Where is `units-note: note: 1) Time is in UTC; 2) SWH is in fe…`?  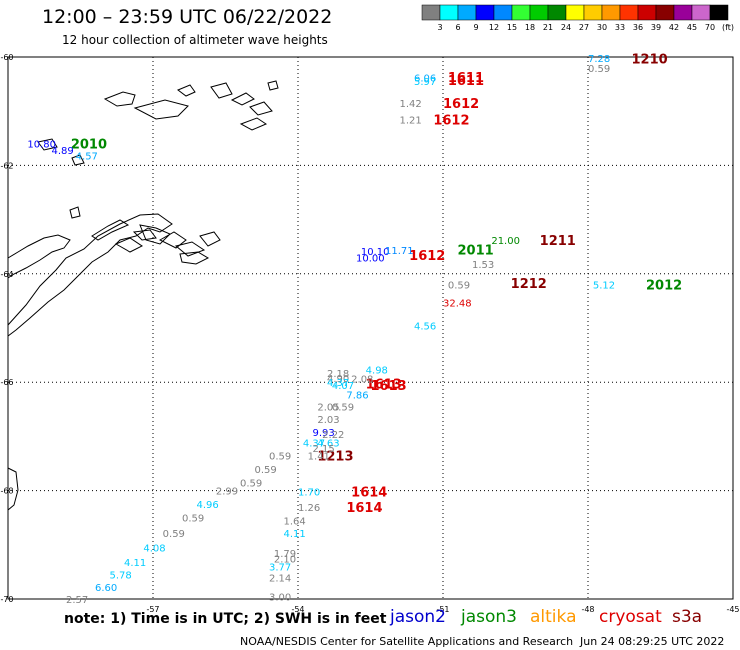
units-note: note: 1) Time is in UTC; 2) SWH is in fe… is located at coordinates (225, 619).